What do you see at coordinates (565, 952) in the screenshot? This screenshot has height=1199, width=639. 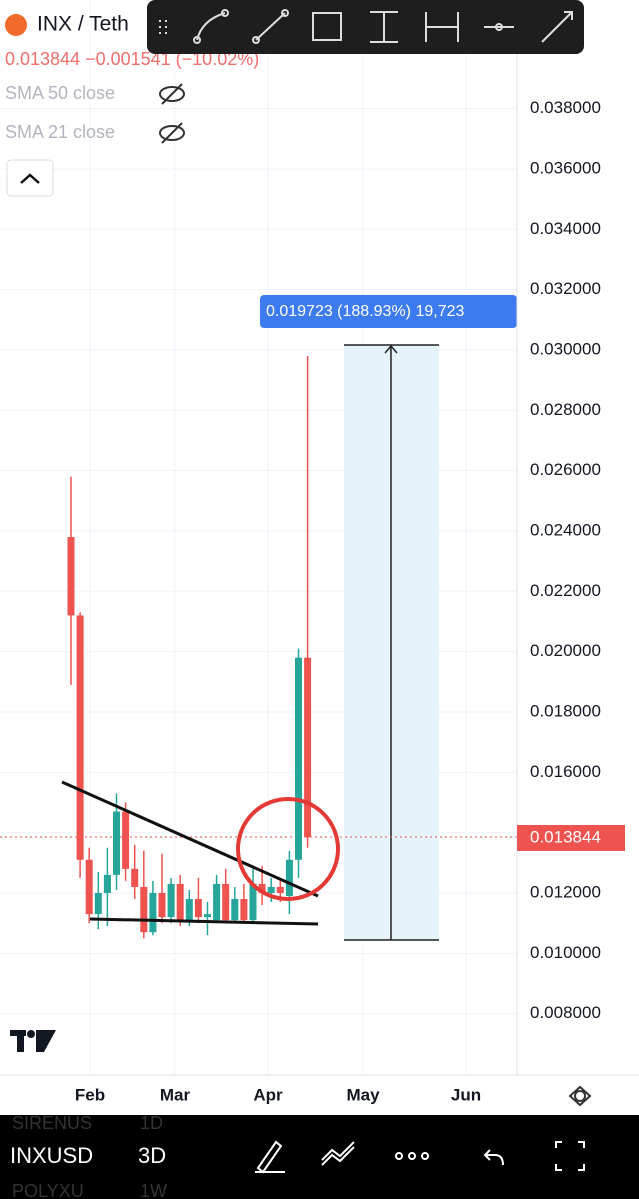 I see `y-tick-label: 0.010000` at bounding box center [565, 952].